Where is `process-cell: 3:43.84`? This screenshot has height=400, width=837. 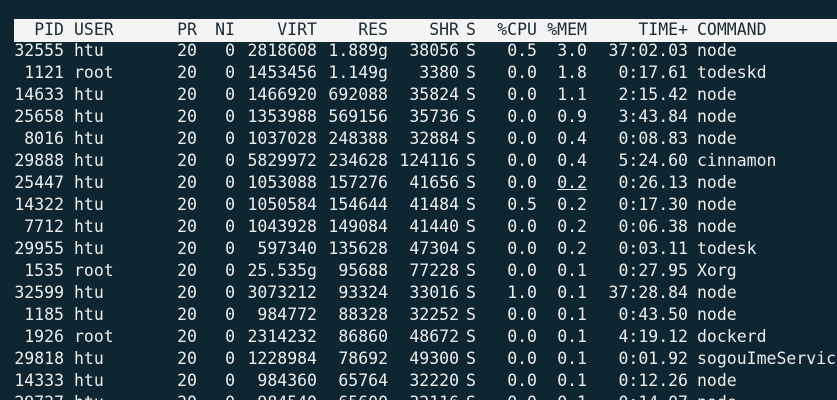
process-cell: 3:43.84 is located at coordinates (653, 116).